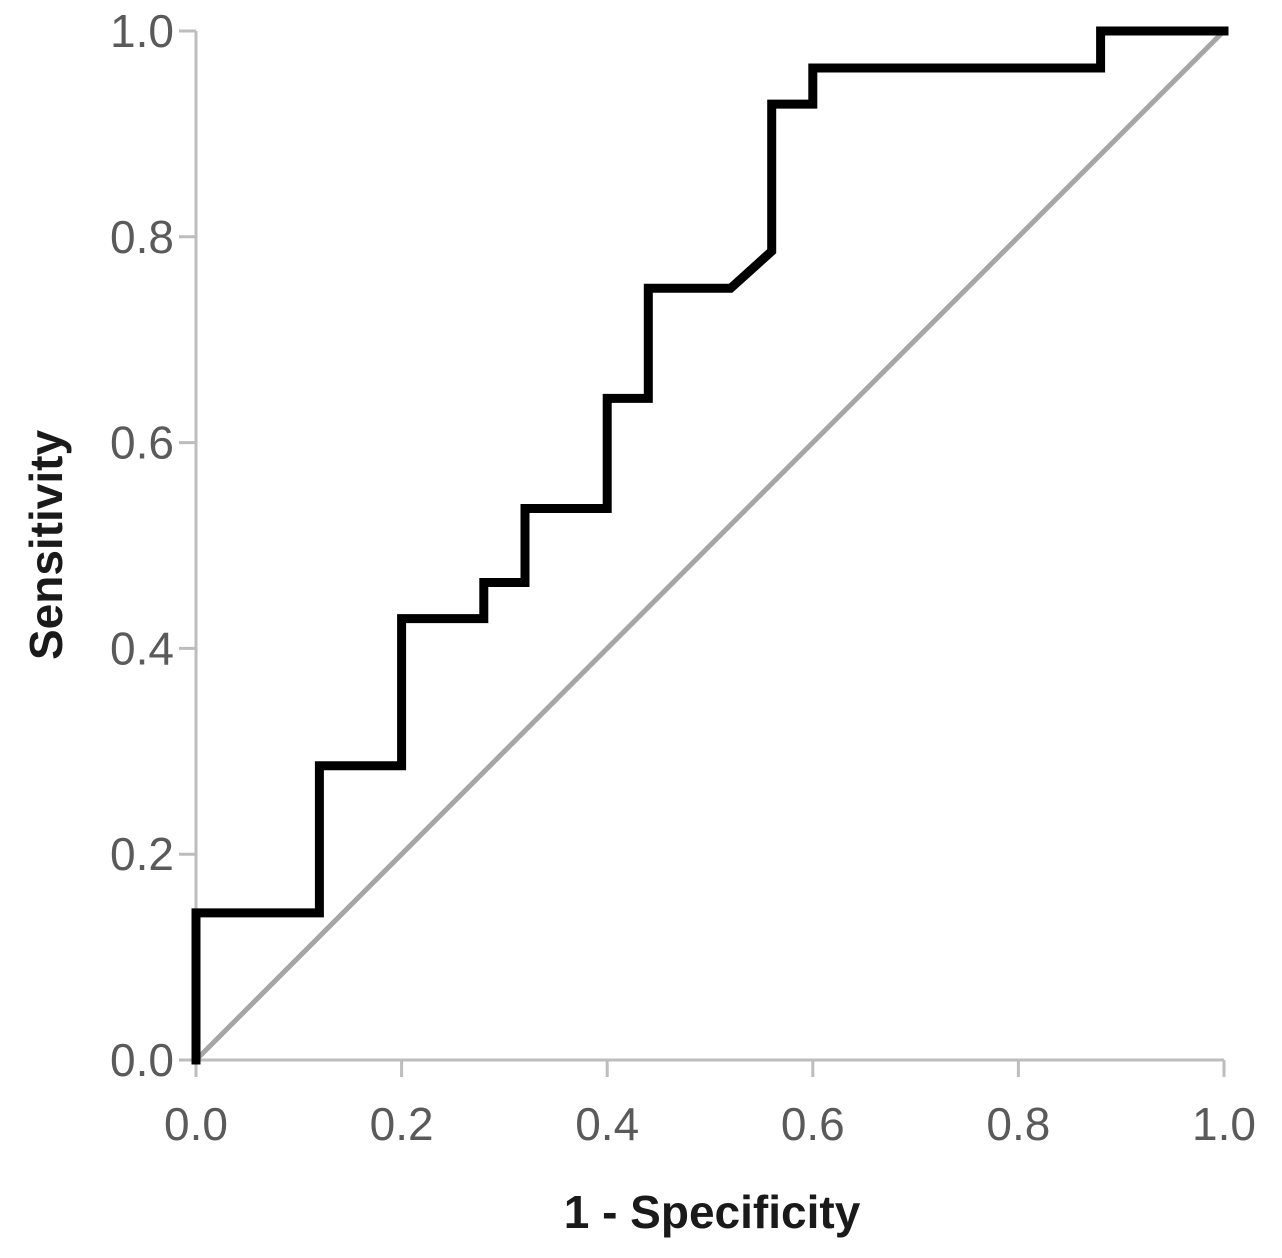 The height and width of the screenshot is (1258, 1282). I want to click on y-tick-label: 0.8, so click(142, 237).